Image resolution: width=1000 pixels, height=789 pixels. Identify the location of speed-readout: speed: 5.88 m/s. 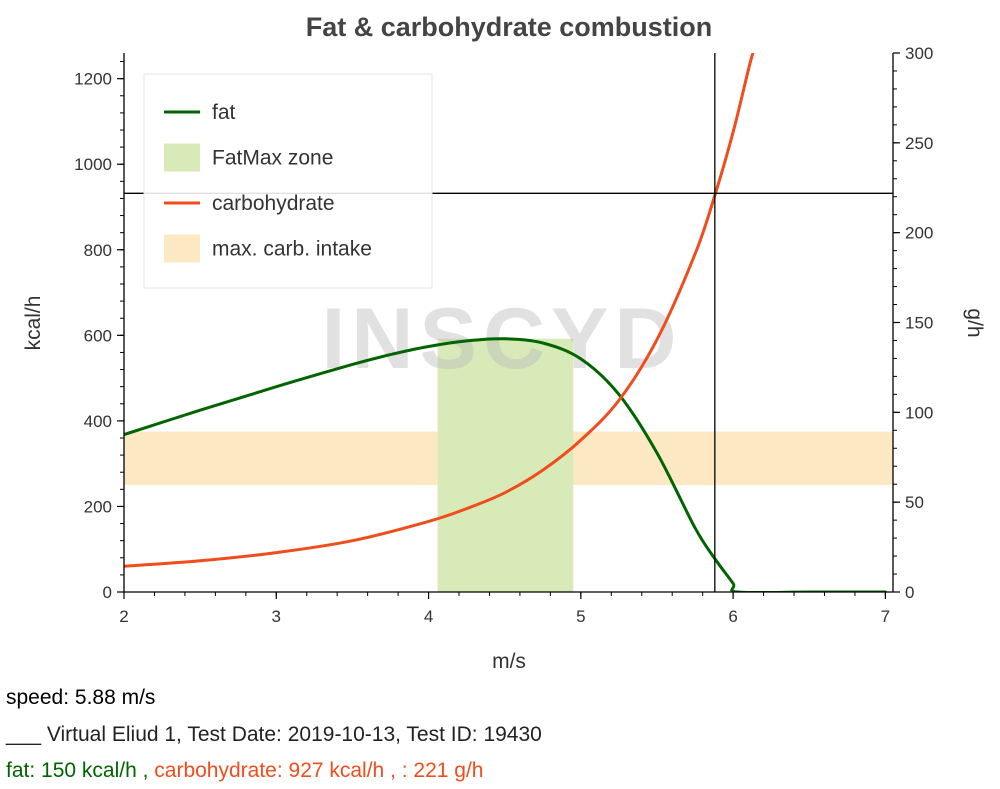
(81, 697).